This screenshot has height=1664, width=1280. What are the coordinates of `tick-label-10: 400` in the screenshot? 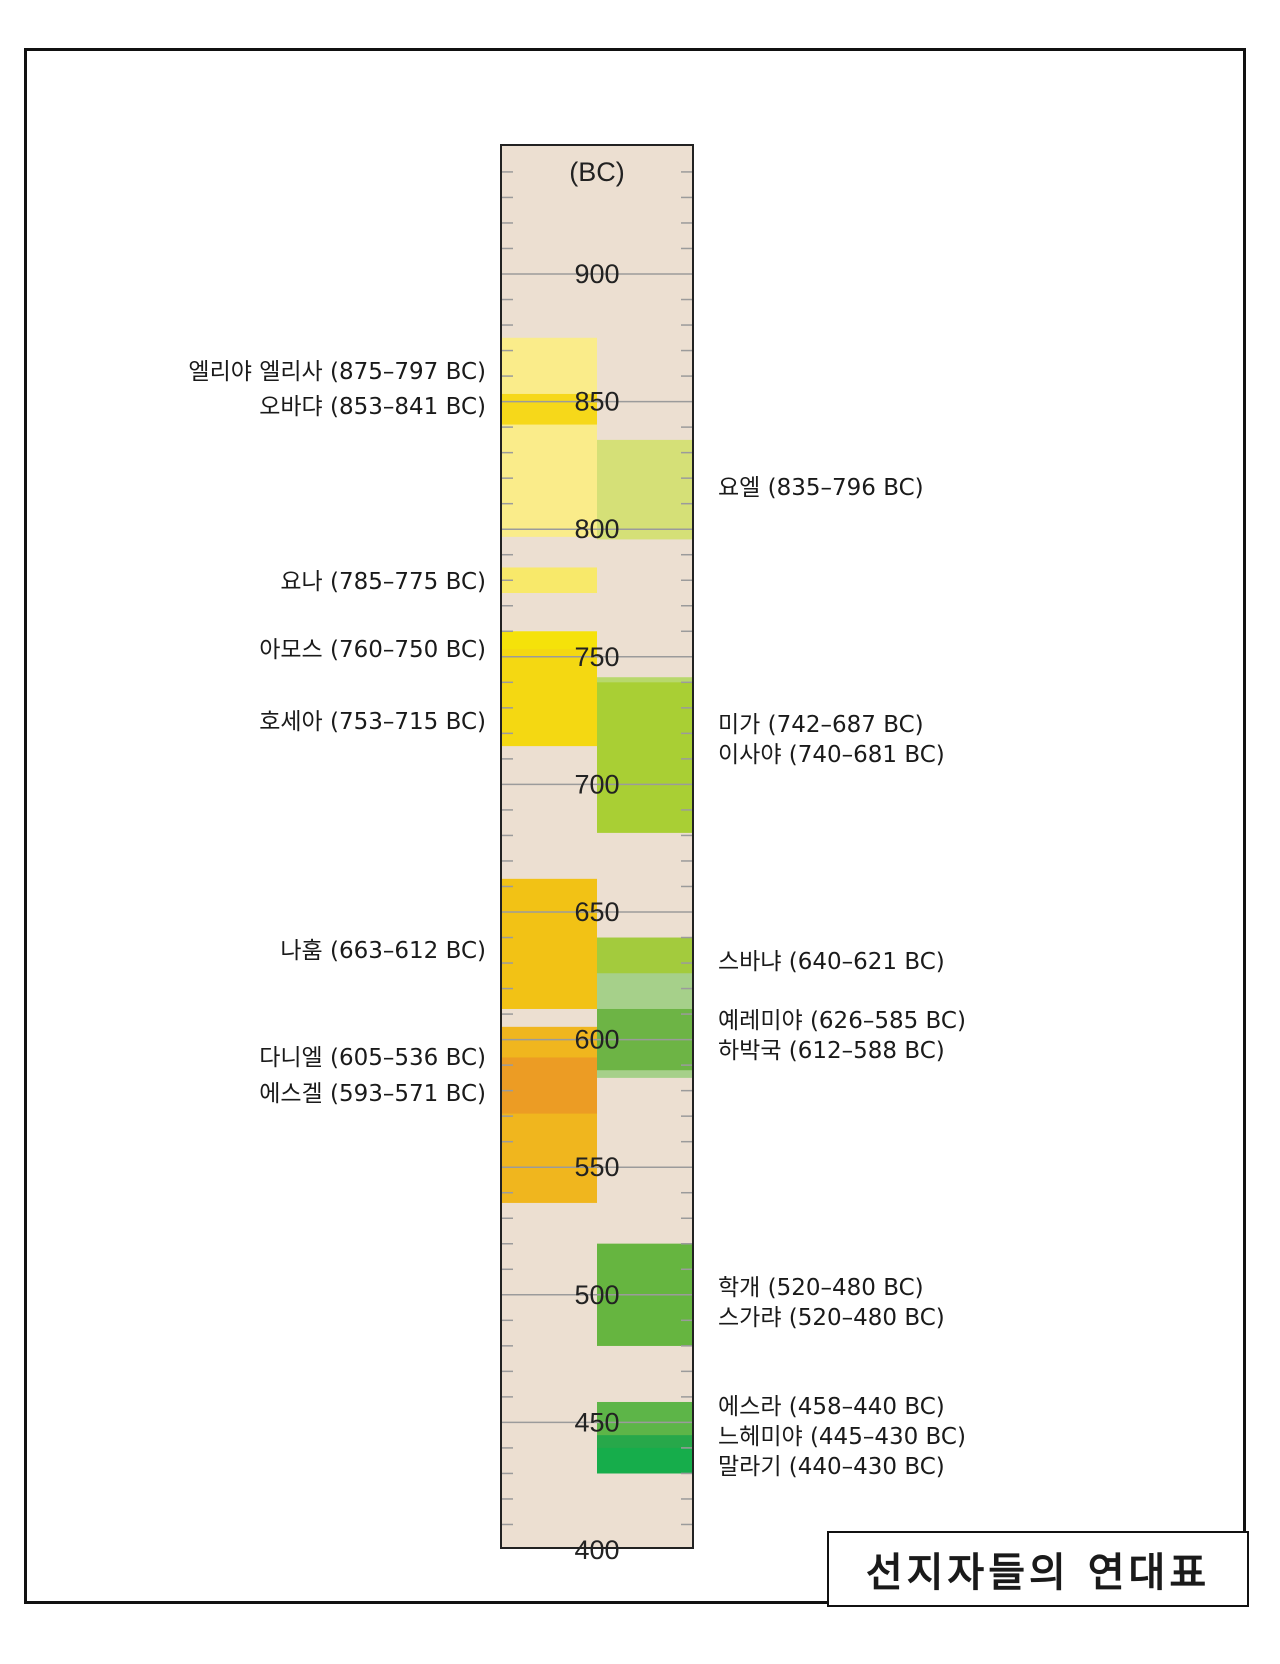 It's located at (596, 1550).